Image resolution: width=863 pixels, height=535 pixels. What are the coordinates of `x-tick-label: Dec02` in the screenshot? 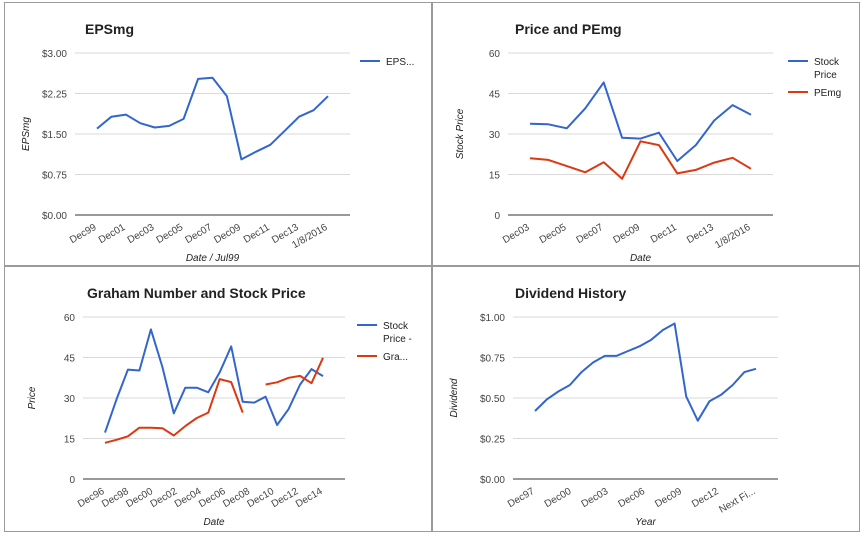 It's located at (164, 498).